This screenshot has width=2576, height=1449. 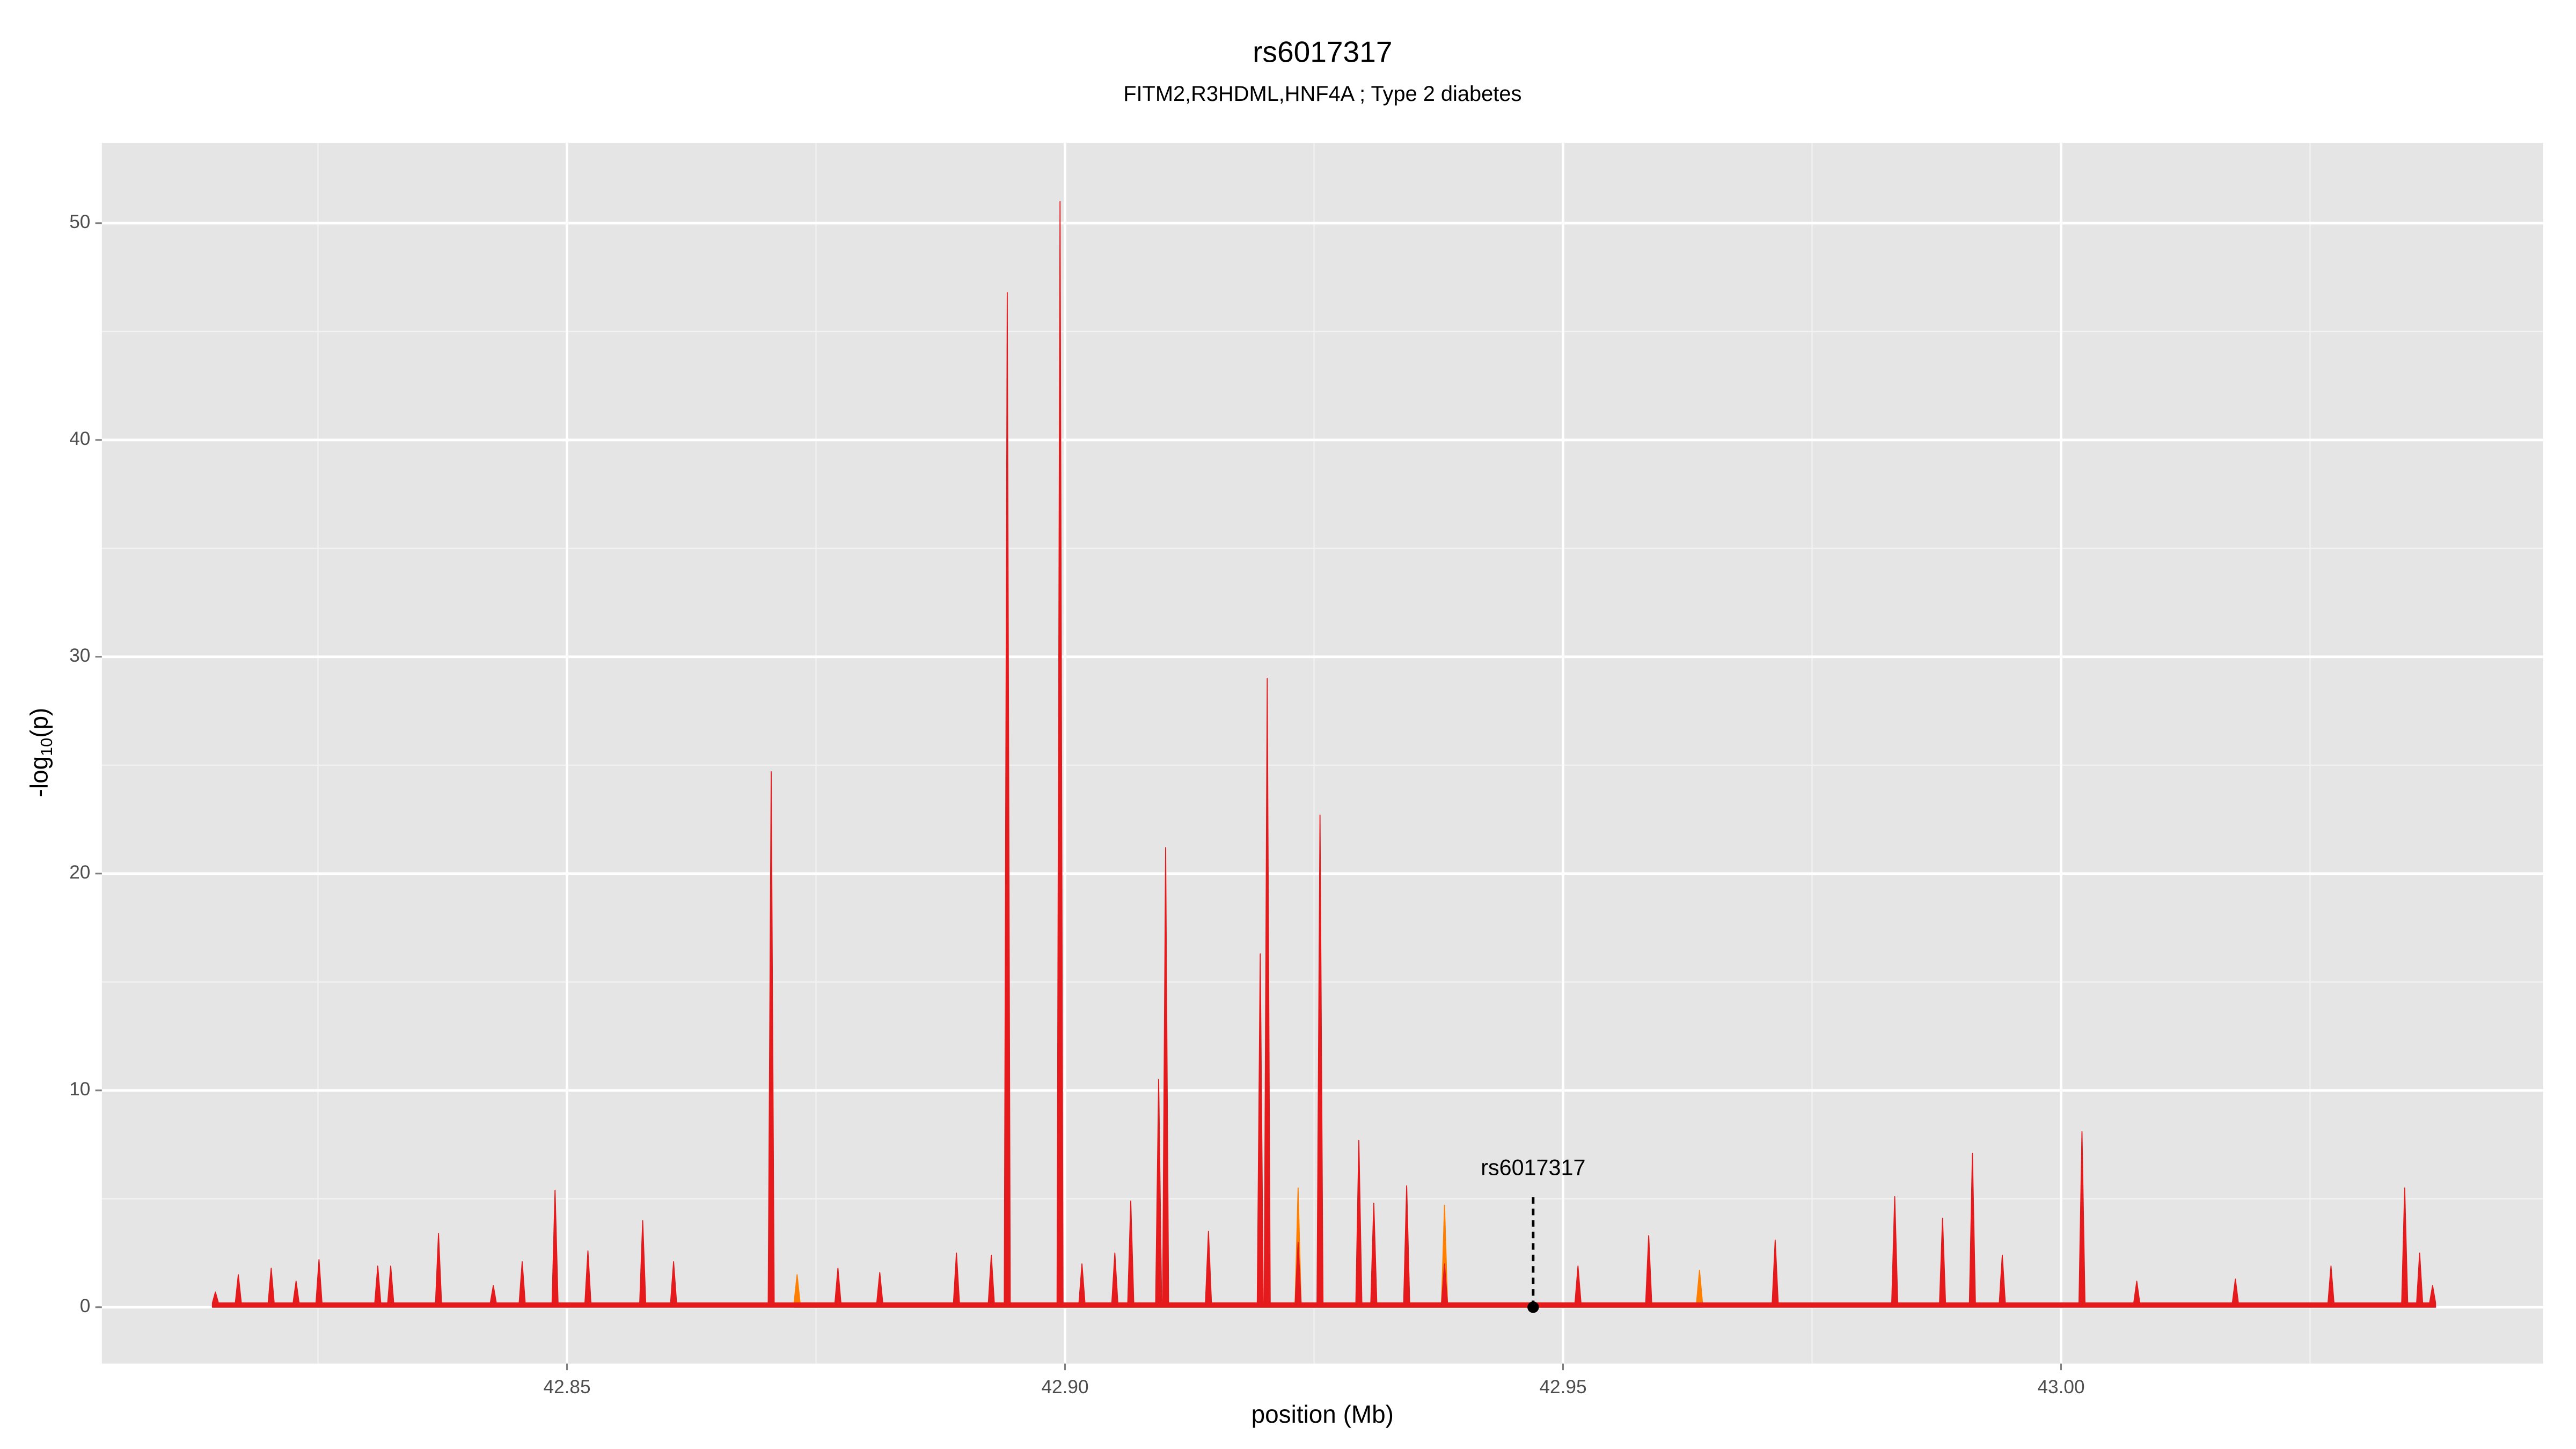 What do you see at coordinates (85, 1306) in the screenshot?
I see `y-tick-label: 0` at bounding box center [85, 1306].